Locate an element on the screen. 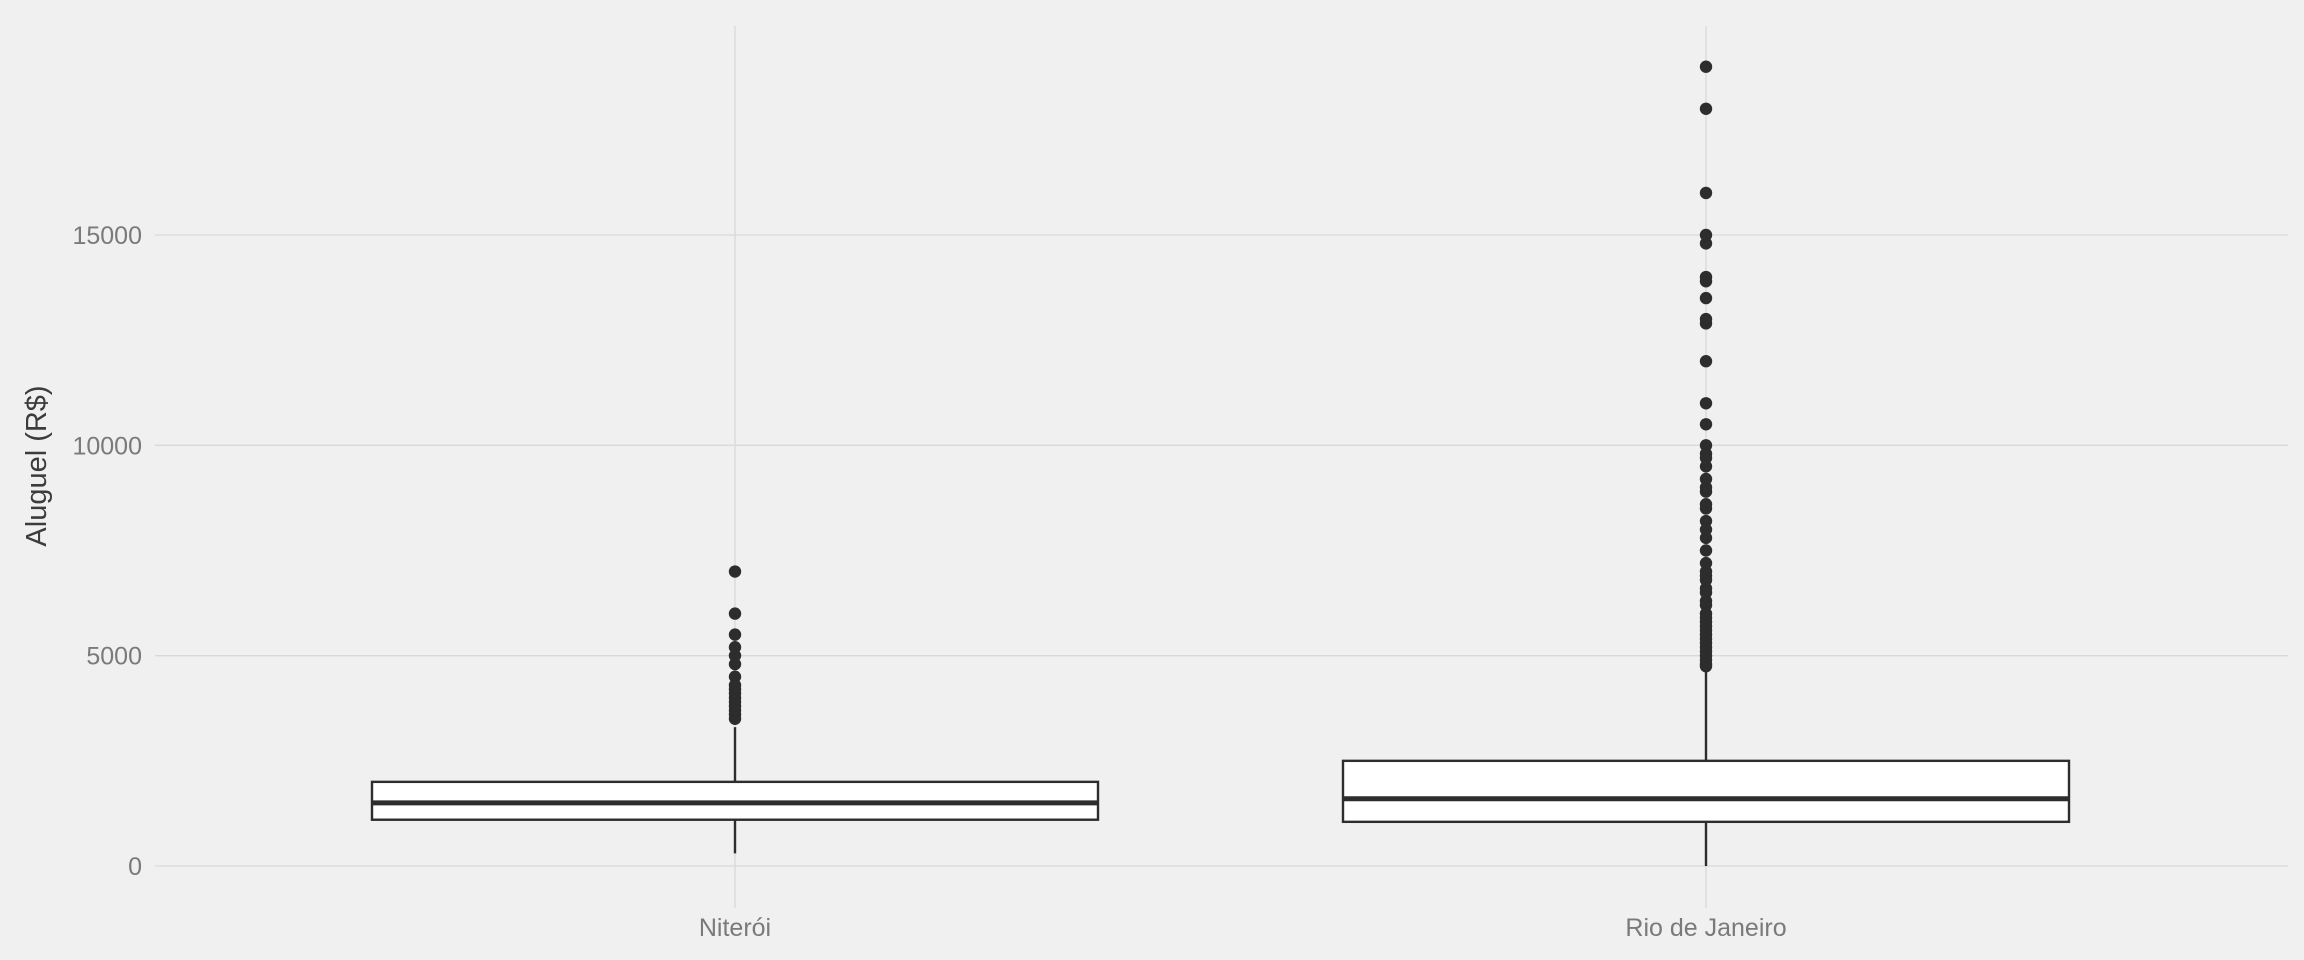  box-iqr is located at coordinates (1706, 791).